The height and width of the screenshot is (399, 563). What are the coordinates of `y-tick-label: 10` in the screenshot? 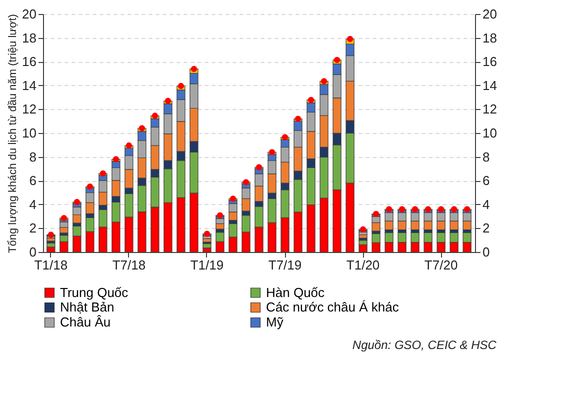 It's located at (29, 133).